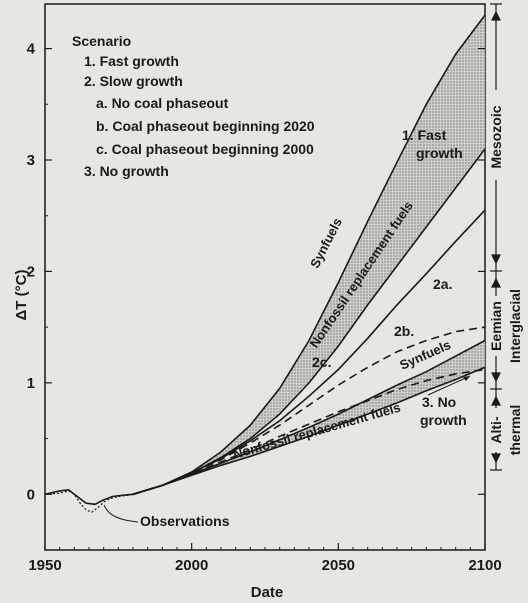 This screenshot has height=603, width=528. What do you see at coordinates (496, 326) in the screenshot?
I see `range-eemian: Eemian` at bounding box center [496, 326].